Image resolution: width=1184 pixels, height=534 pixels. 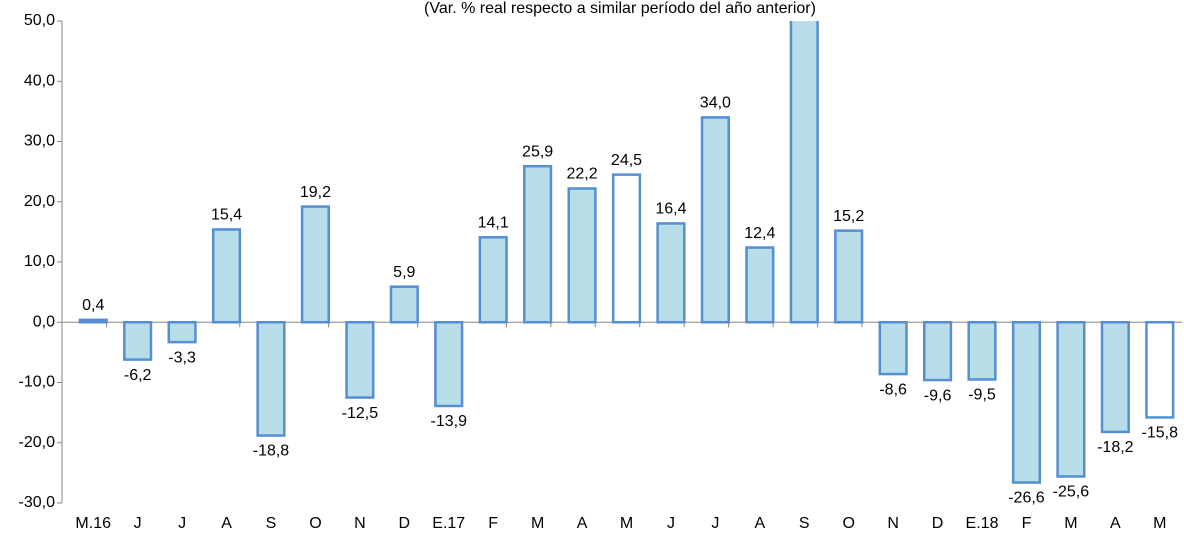 What do you see at coordinates (182, 357) in the screenshot?
I see `data-label: -3,3` at bounding box center [182, 357].